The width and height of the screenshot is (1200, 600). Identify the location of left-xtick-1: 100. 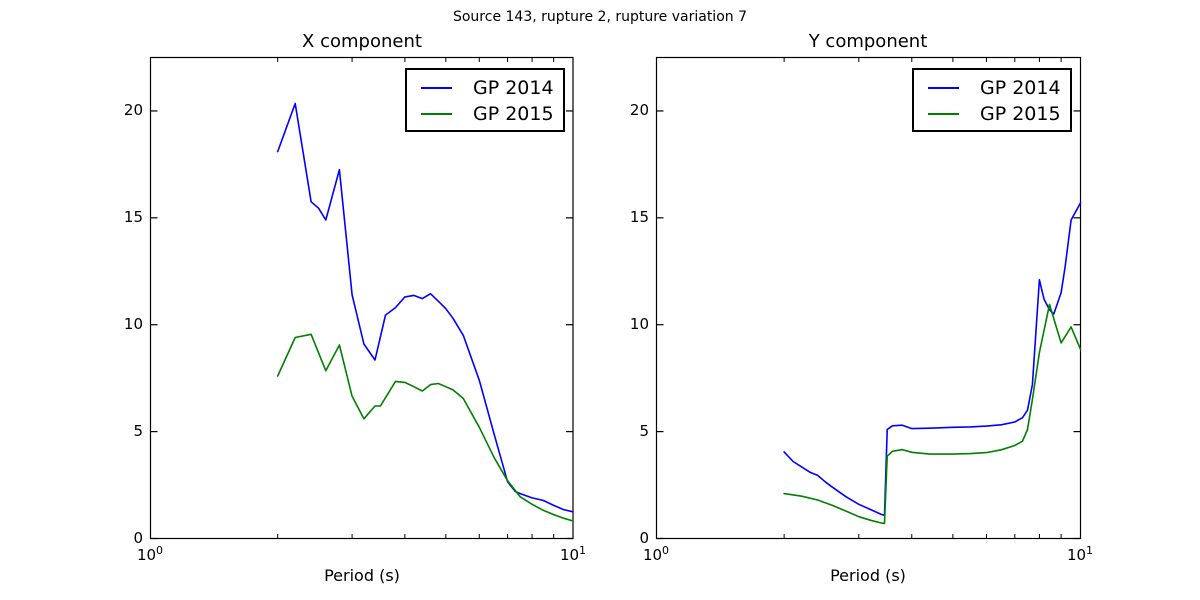
(150, 555).